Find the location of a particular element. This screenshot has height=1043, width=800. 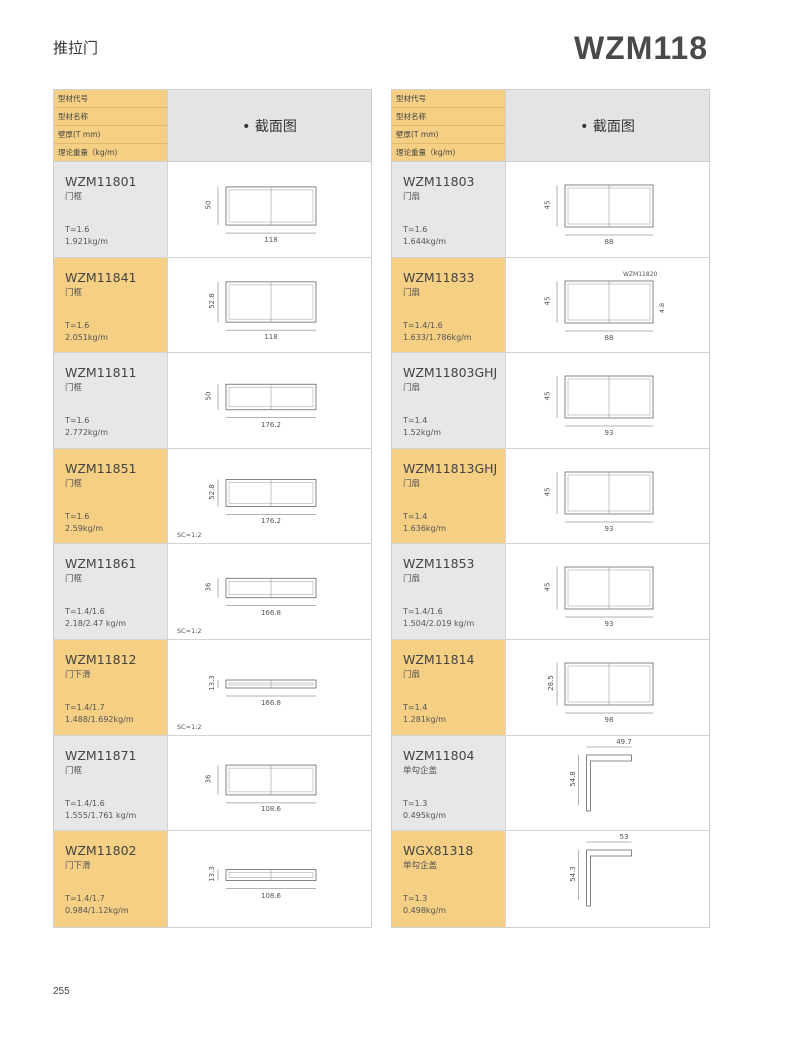

profile-info: WZM11853 门扇 T=1.4/1.6 1.504/2.019 kg/m is located at coordinates (448, 591).